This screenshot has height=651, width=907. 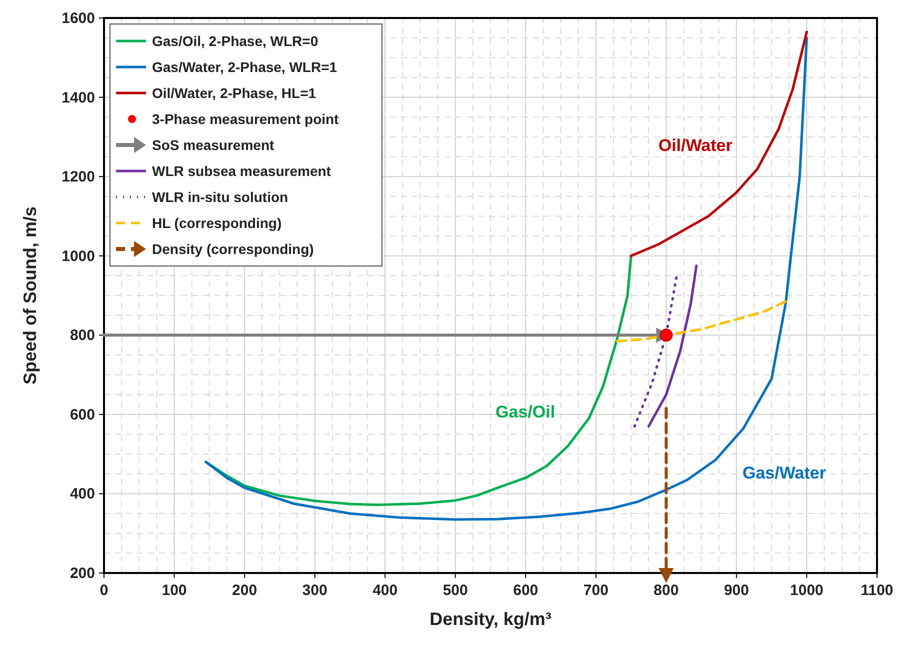 I want to click on y-tick-label: 1400, so click(x=78, y=97).